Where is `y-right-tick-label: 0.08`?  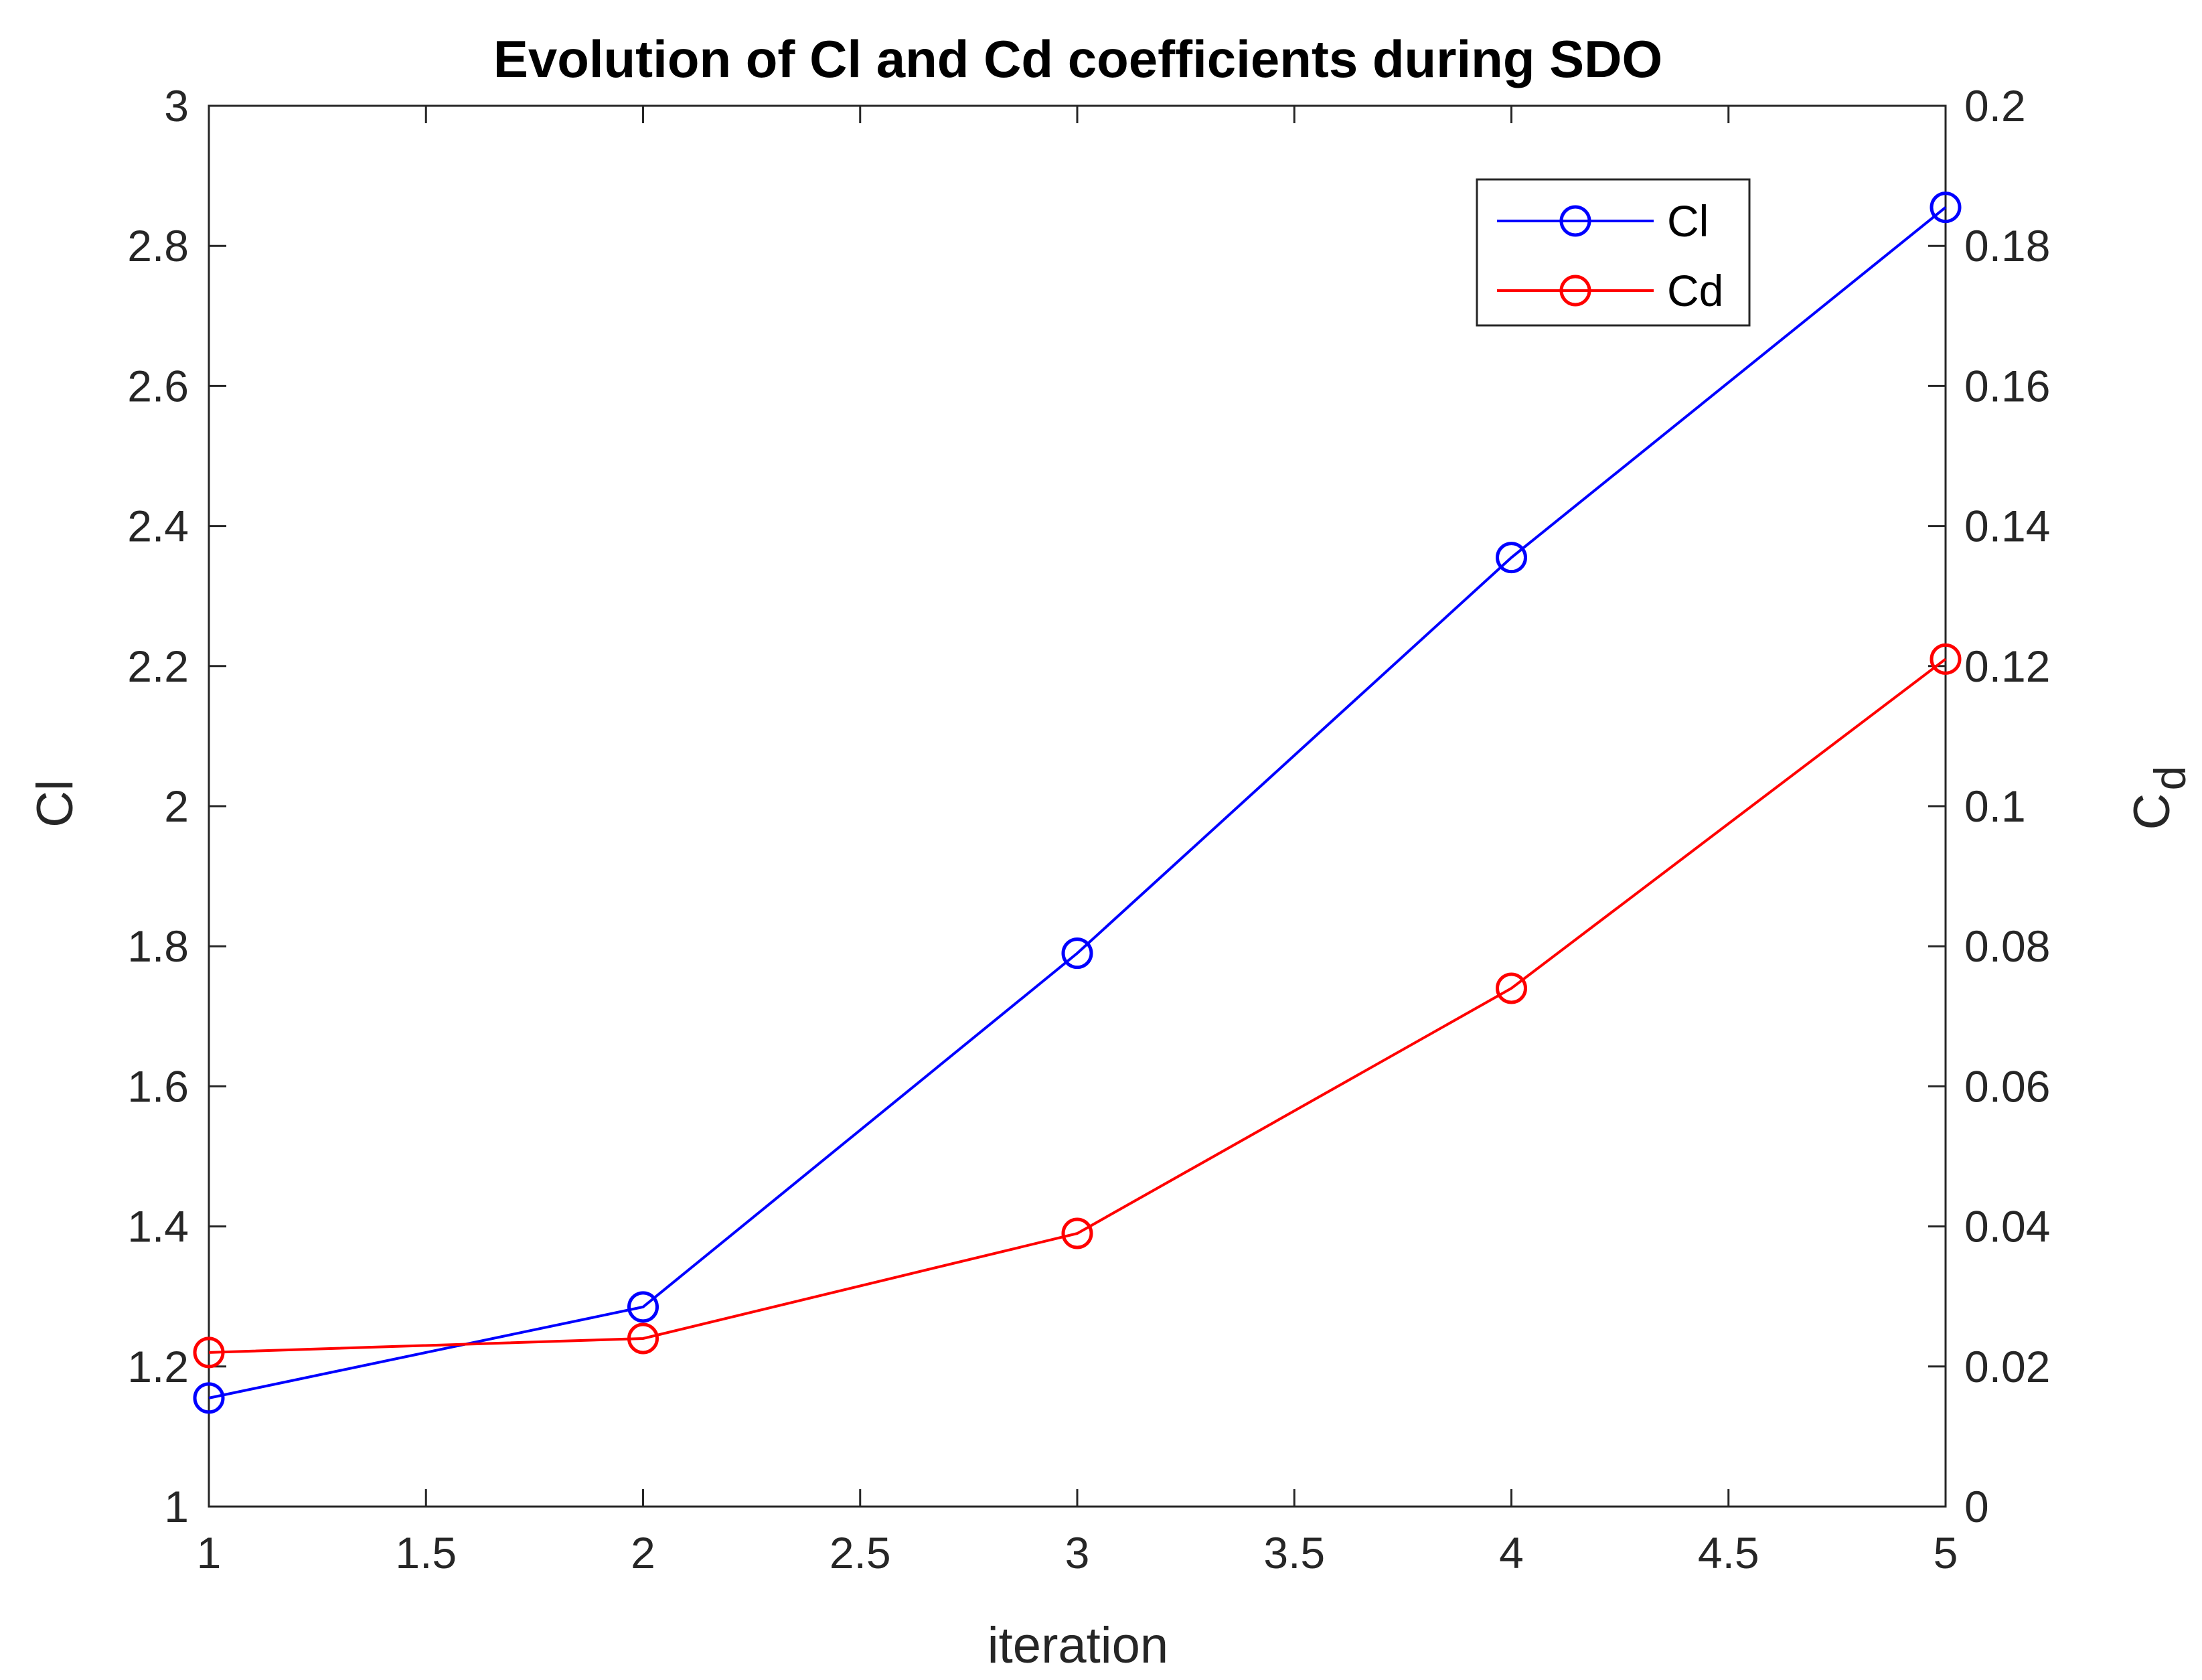
y-right-tick-label: 0.08 is located at coordinates (2007, 946).